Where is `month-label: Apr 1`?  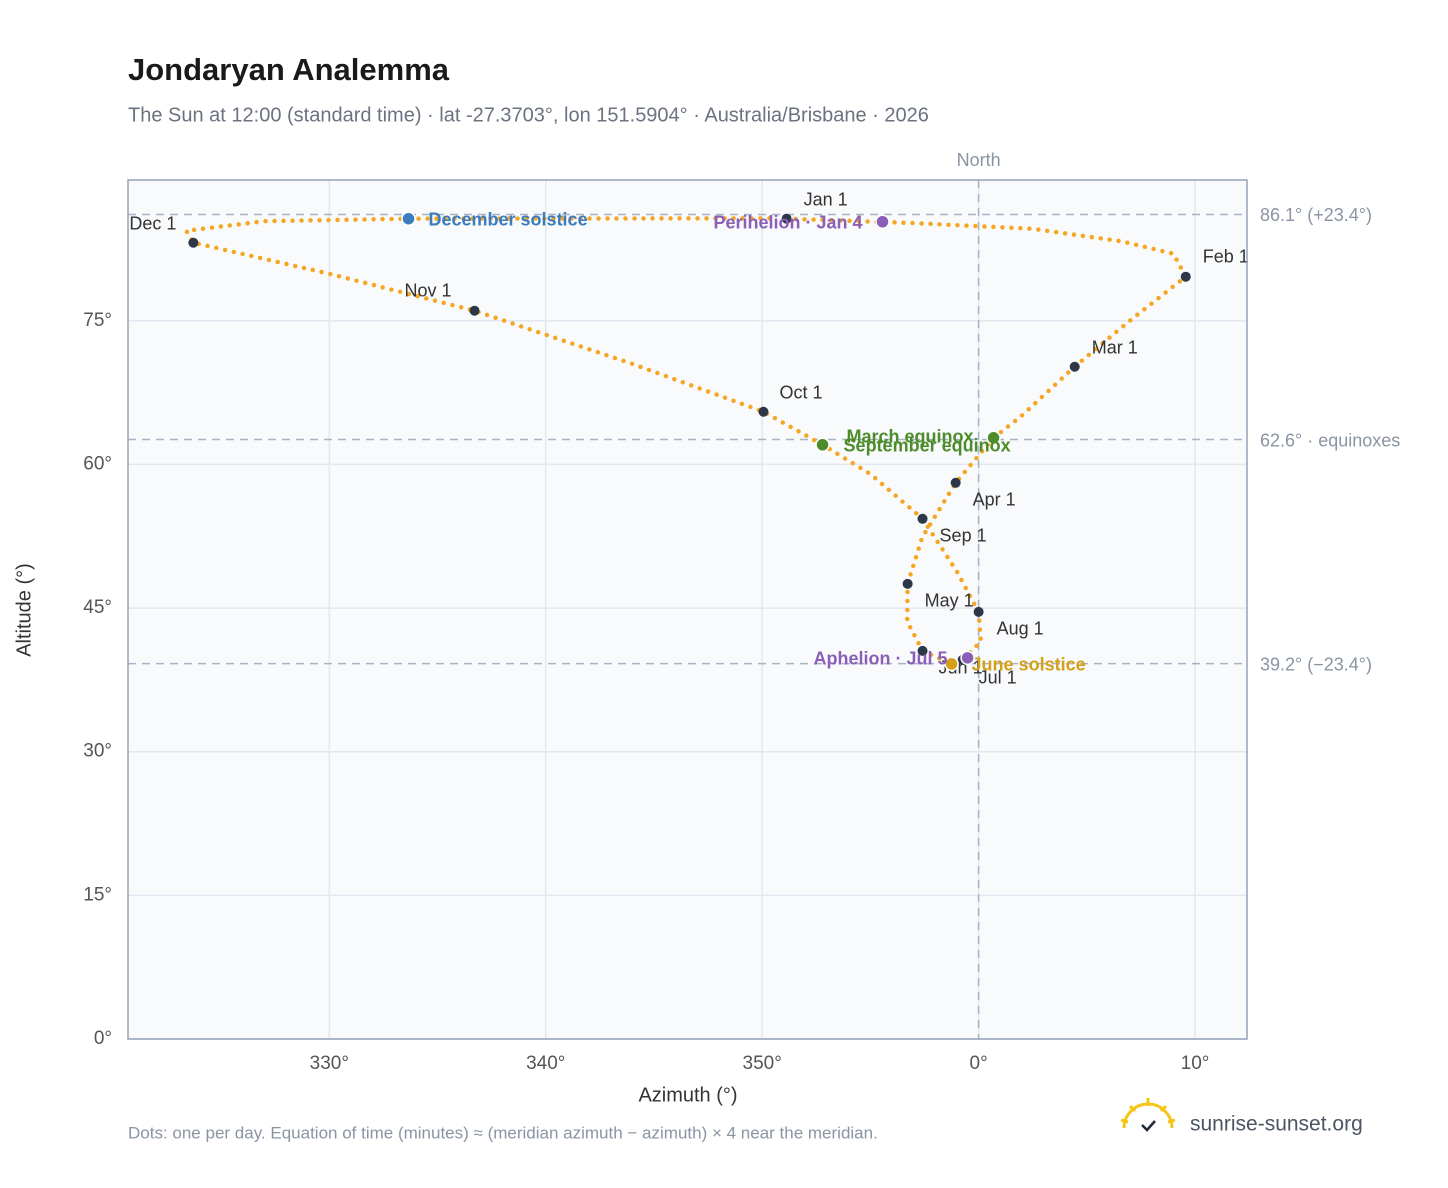 month-label: Apr 1 is located at coordinates (994, 500).